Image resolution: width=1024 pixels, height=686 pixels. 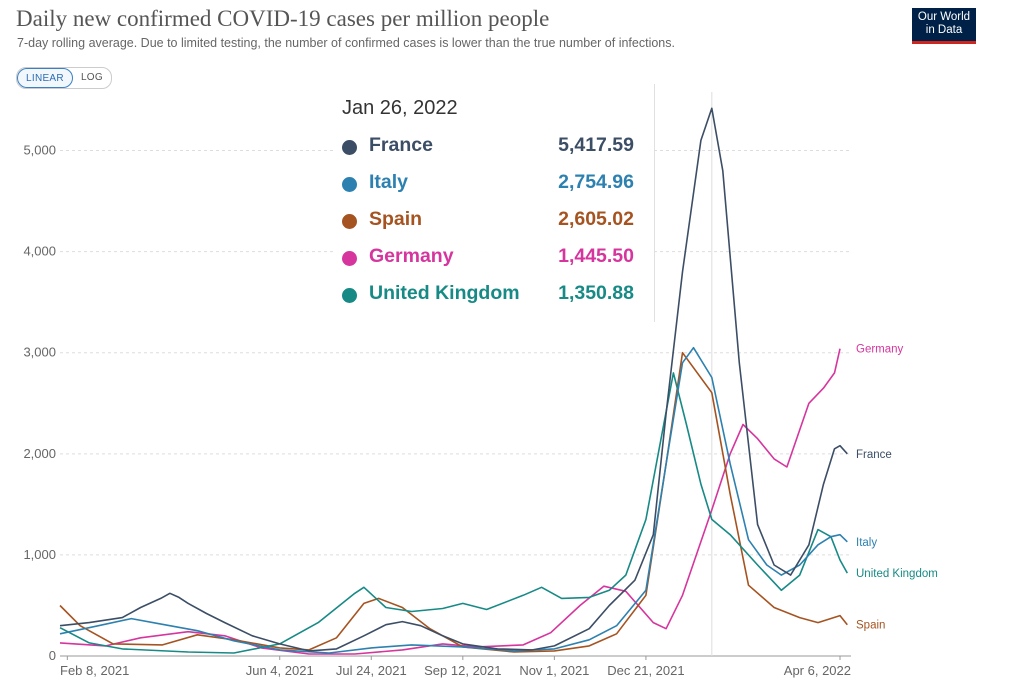 What do you see at coordinates (492, 184) in the screenshot?
I see `tooltip-row-italy: Italy 2,754.96` at bounding box center [492, 184].